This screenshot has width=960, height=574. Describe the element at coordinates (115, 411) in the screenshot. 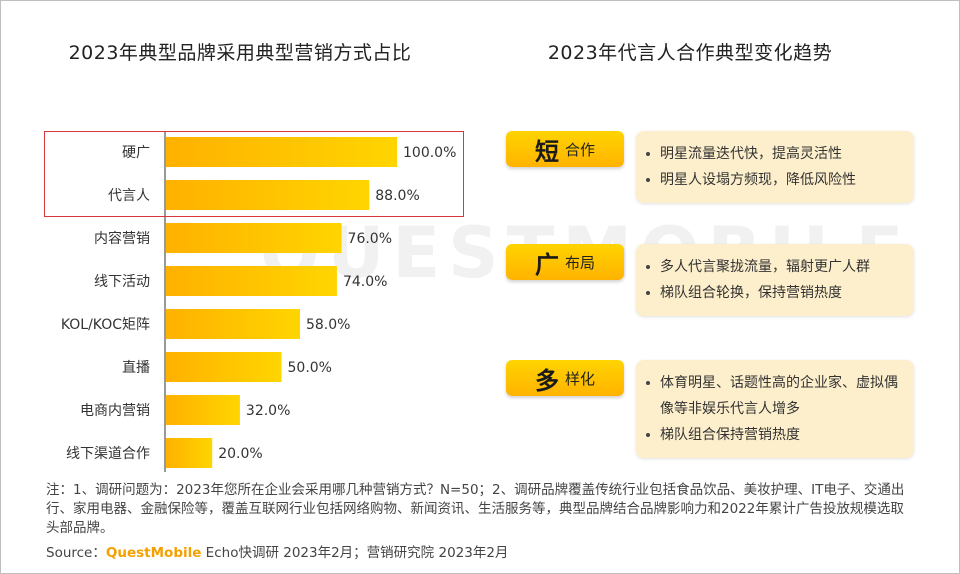

I see `category-label: 电商内营销` at that location.